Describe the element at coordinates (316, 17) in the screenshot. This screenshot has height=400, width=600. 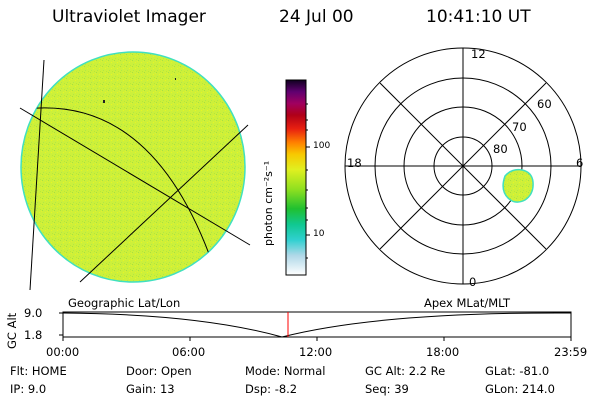
I see `date-label: 24 Jul 00` at that location.